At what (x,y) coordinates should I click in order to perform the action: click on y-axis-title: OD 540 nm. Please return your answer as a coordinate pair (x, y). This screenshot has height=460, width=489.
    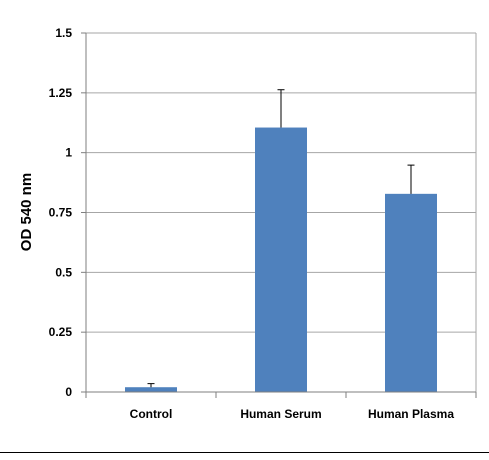
    Looking at the image, I should click on (26, 212).